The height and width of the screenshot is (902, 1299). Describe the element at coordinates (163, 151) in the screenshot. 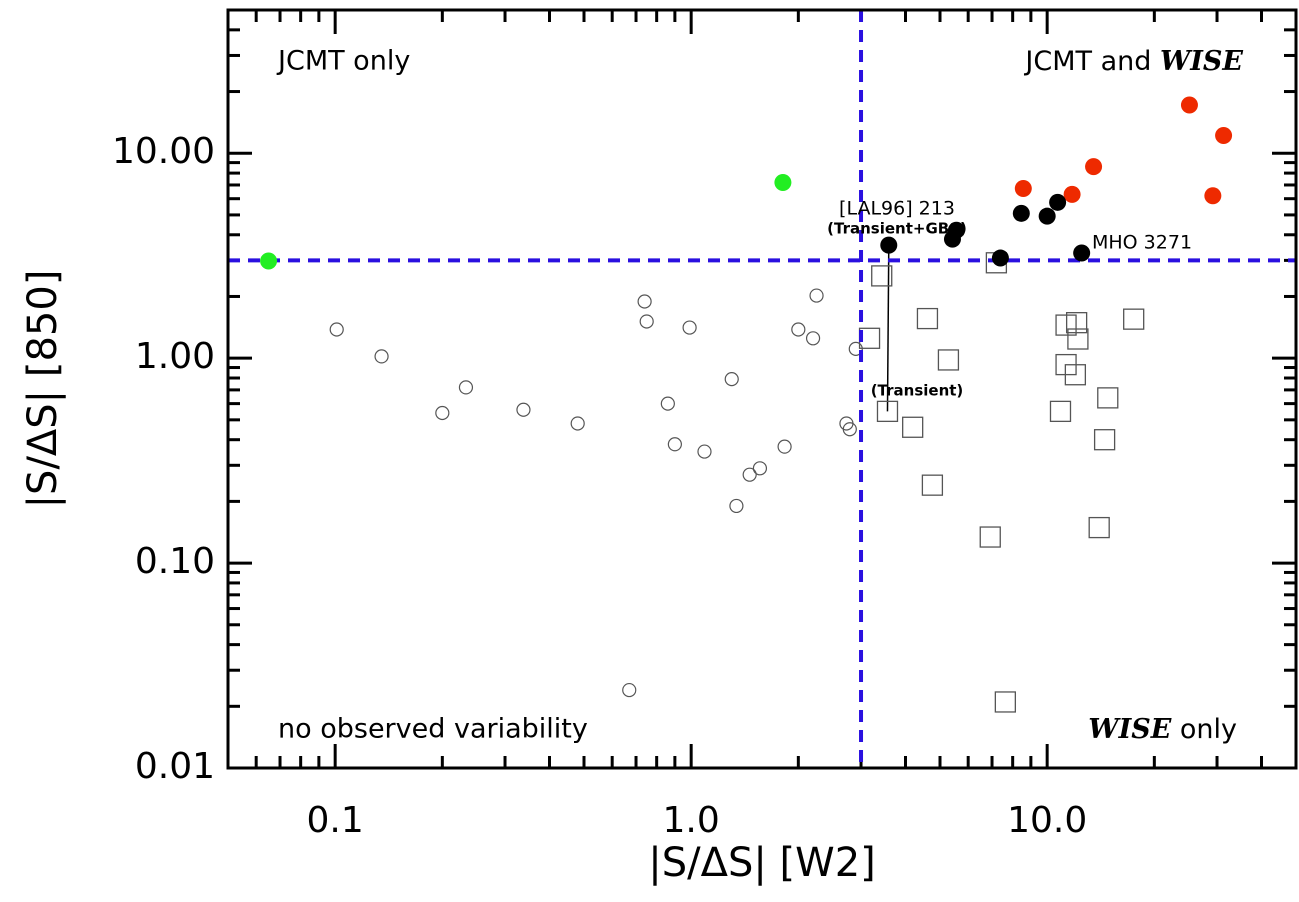

I see `y-tick-label: 10.00` at that location.